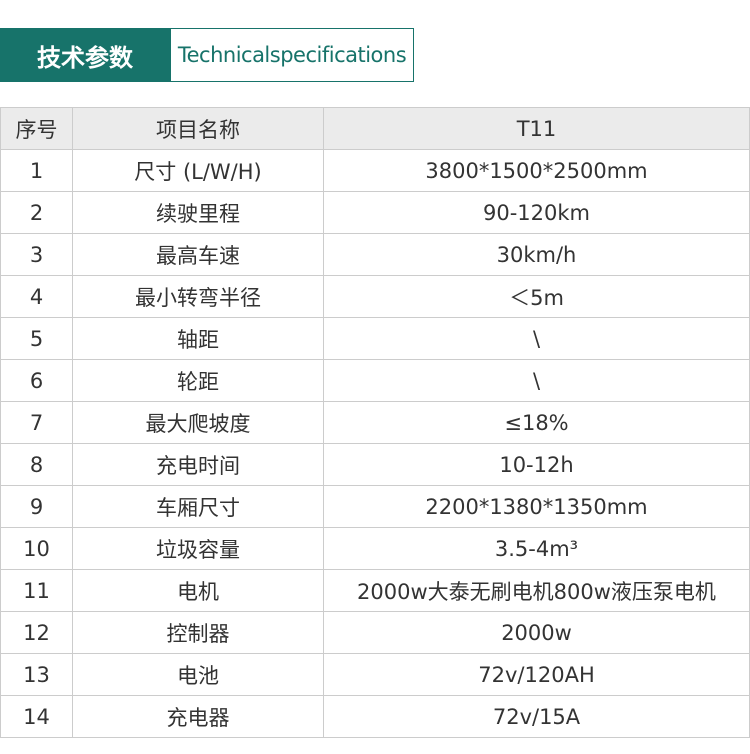  I want to click on table-row: 5 轴距 \, so click(375, 338).